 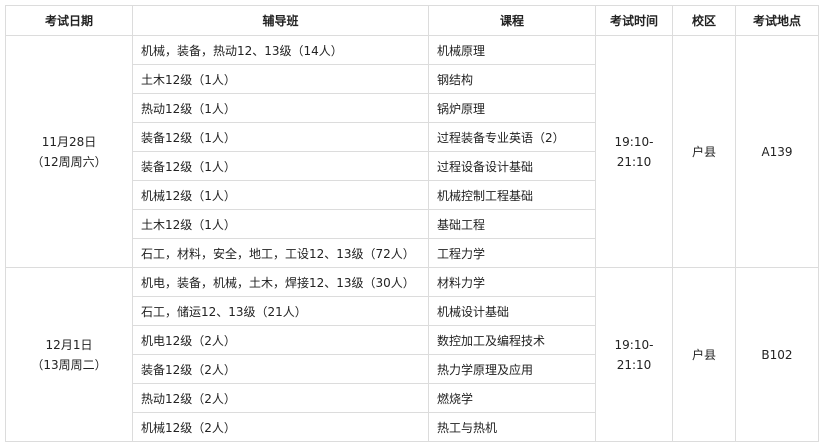 What do you see at coordinates (512, 253) in the screenshot?
I see `course-cell: 工程力学` at bounding box center [512, 253].